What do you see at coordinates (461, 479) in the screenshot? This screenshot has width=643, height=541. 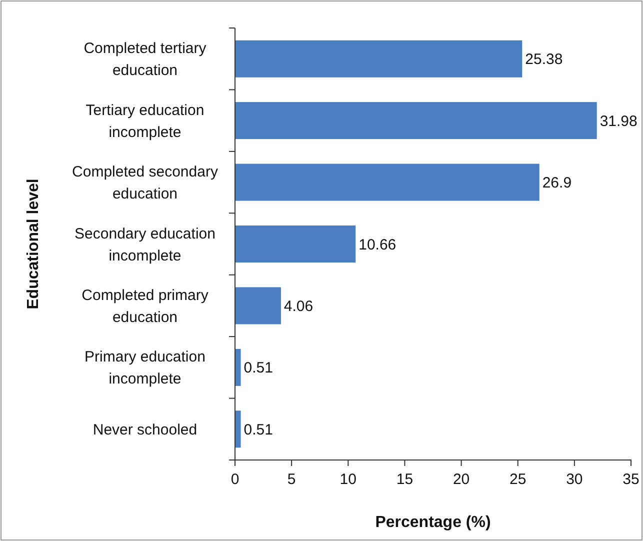 I see `x-tick-label: 20` at bounding box center [461, 479].